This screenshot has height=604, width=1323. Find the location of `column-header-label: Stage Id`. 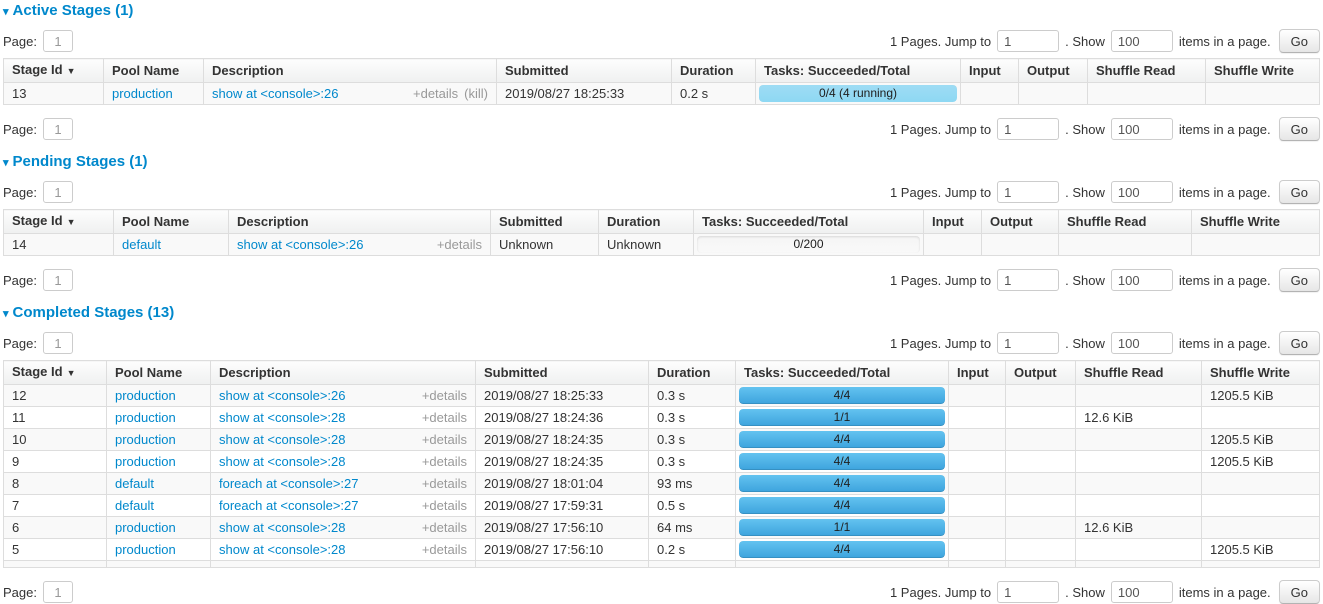

column-header-label: Stage Id is located at coordinates (37, 220).